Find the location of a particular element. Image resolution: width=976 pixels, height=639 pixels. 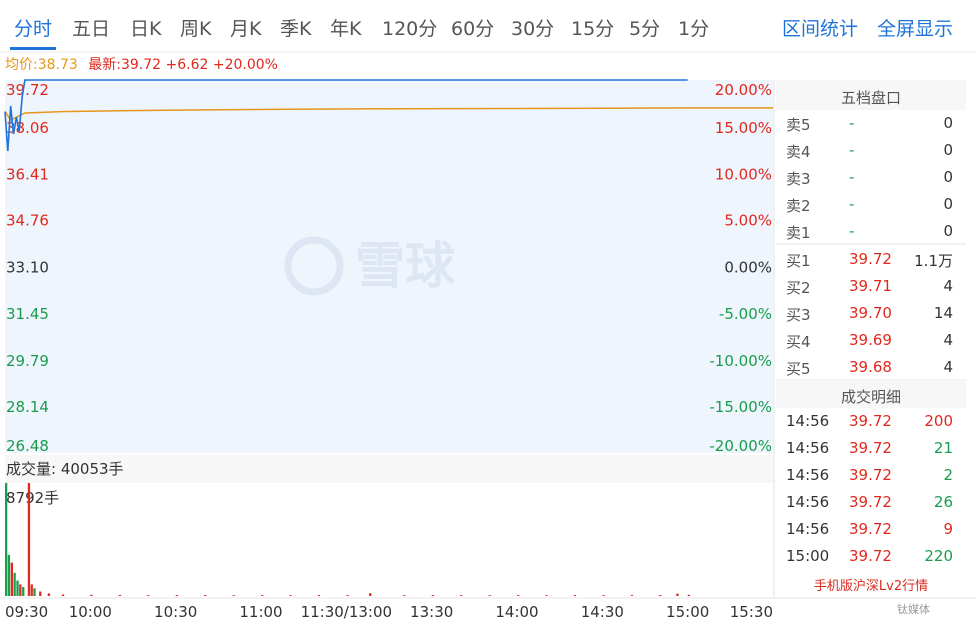

orderbook-title: 五档盘口 is located at coordinates (870, 98).